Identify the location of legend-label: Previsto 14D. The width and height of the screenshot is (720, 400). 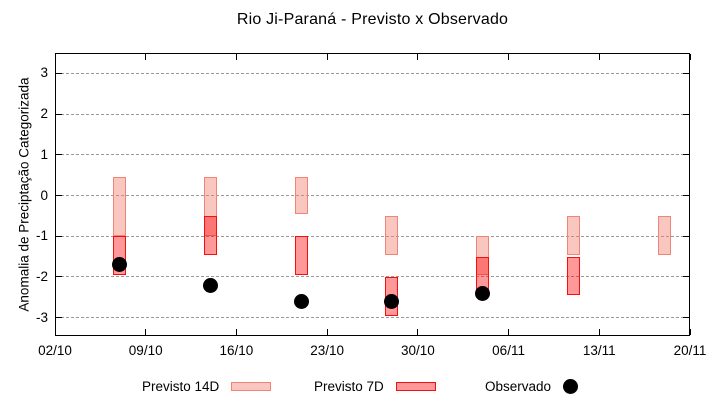
(181, 386).